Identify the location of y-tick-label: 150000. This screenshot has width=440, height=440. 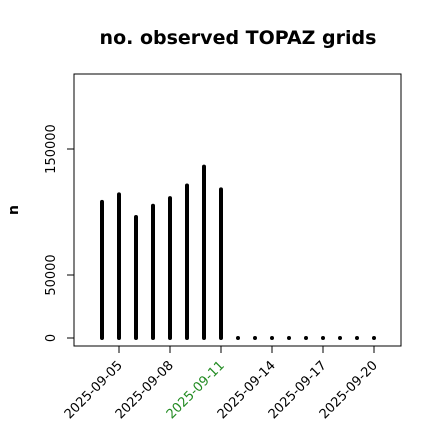
(51, 149).